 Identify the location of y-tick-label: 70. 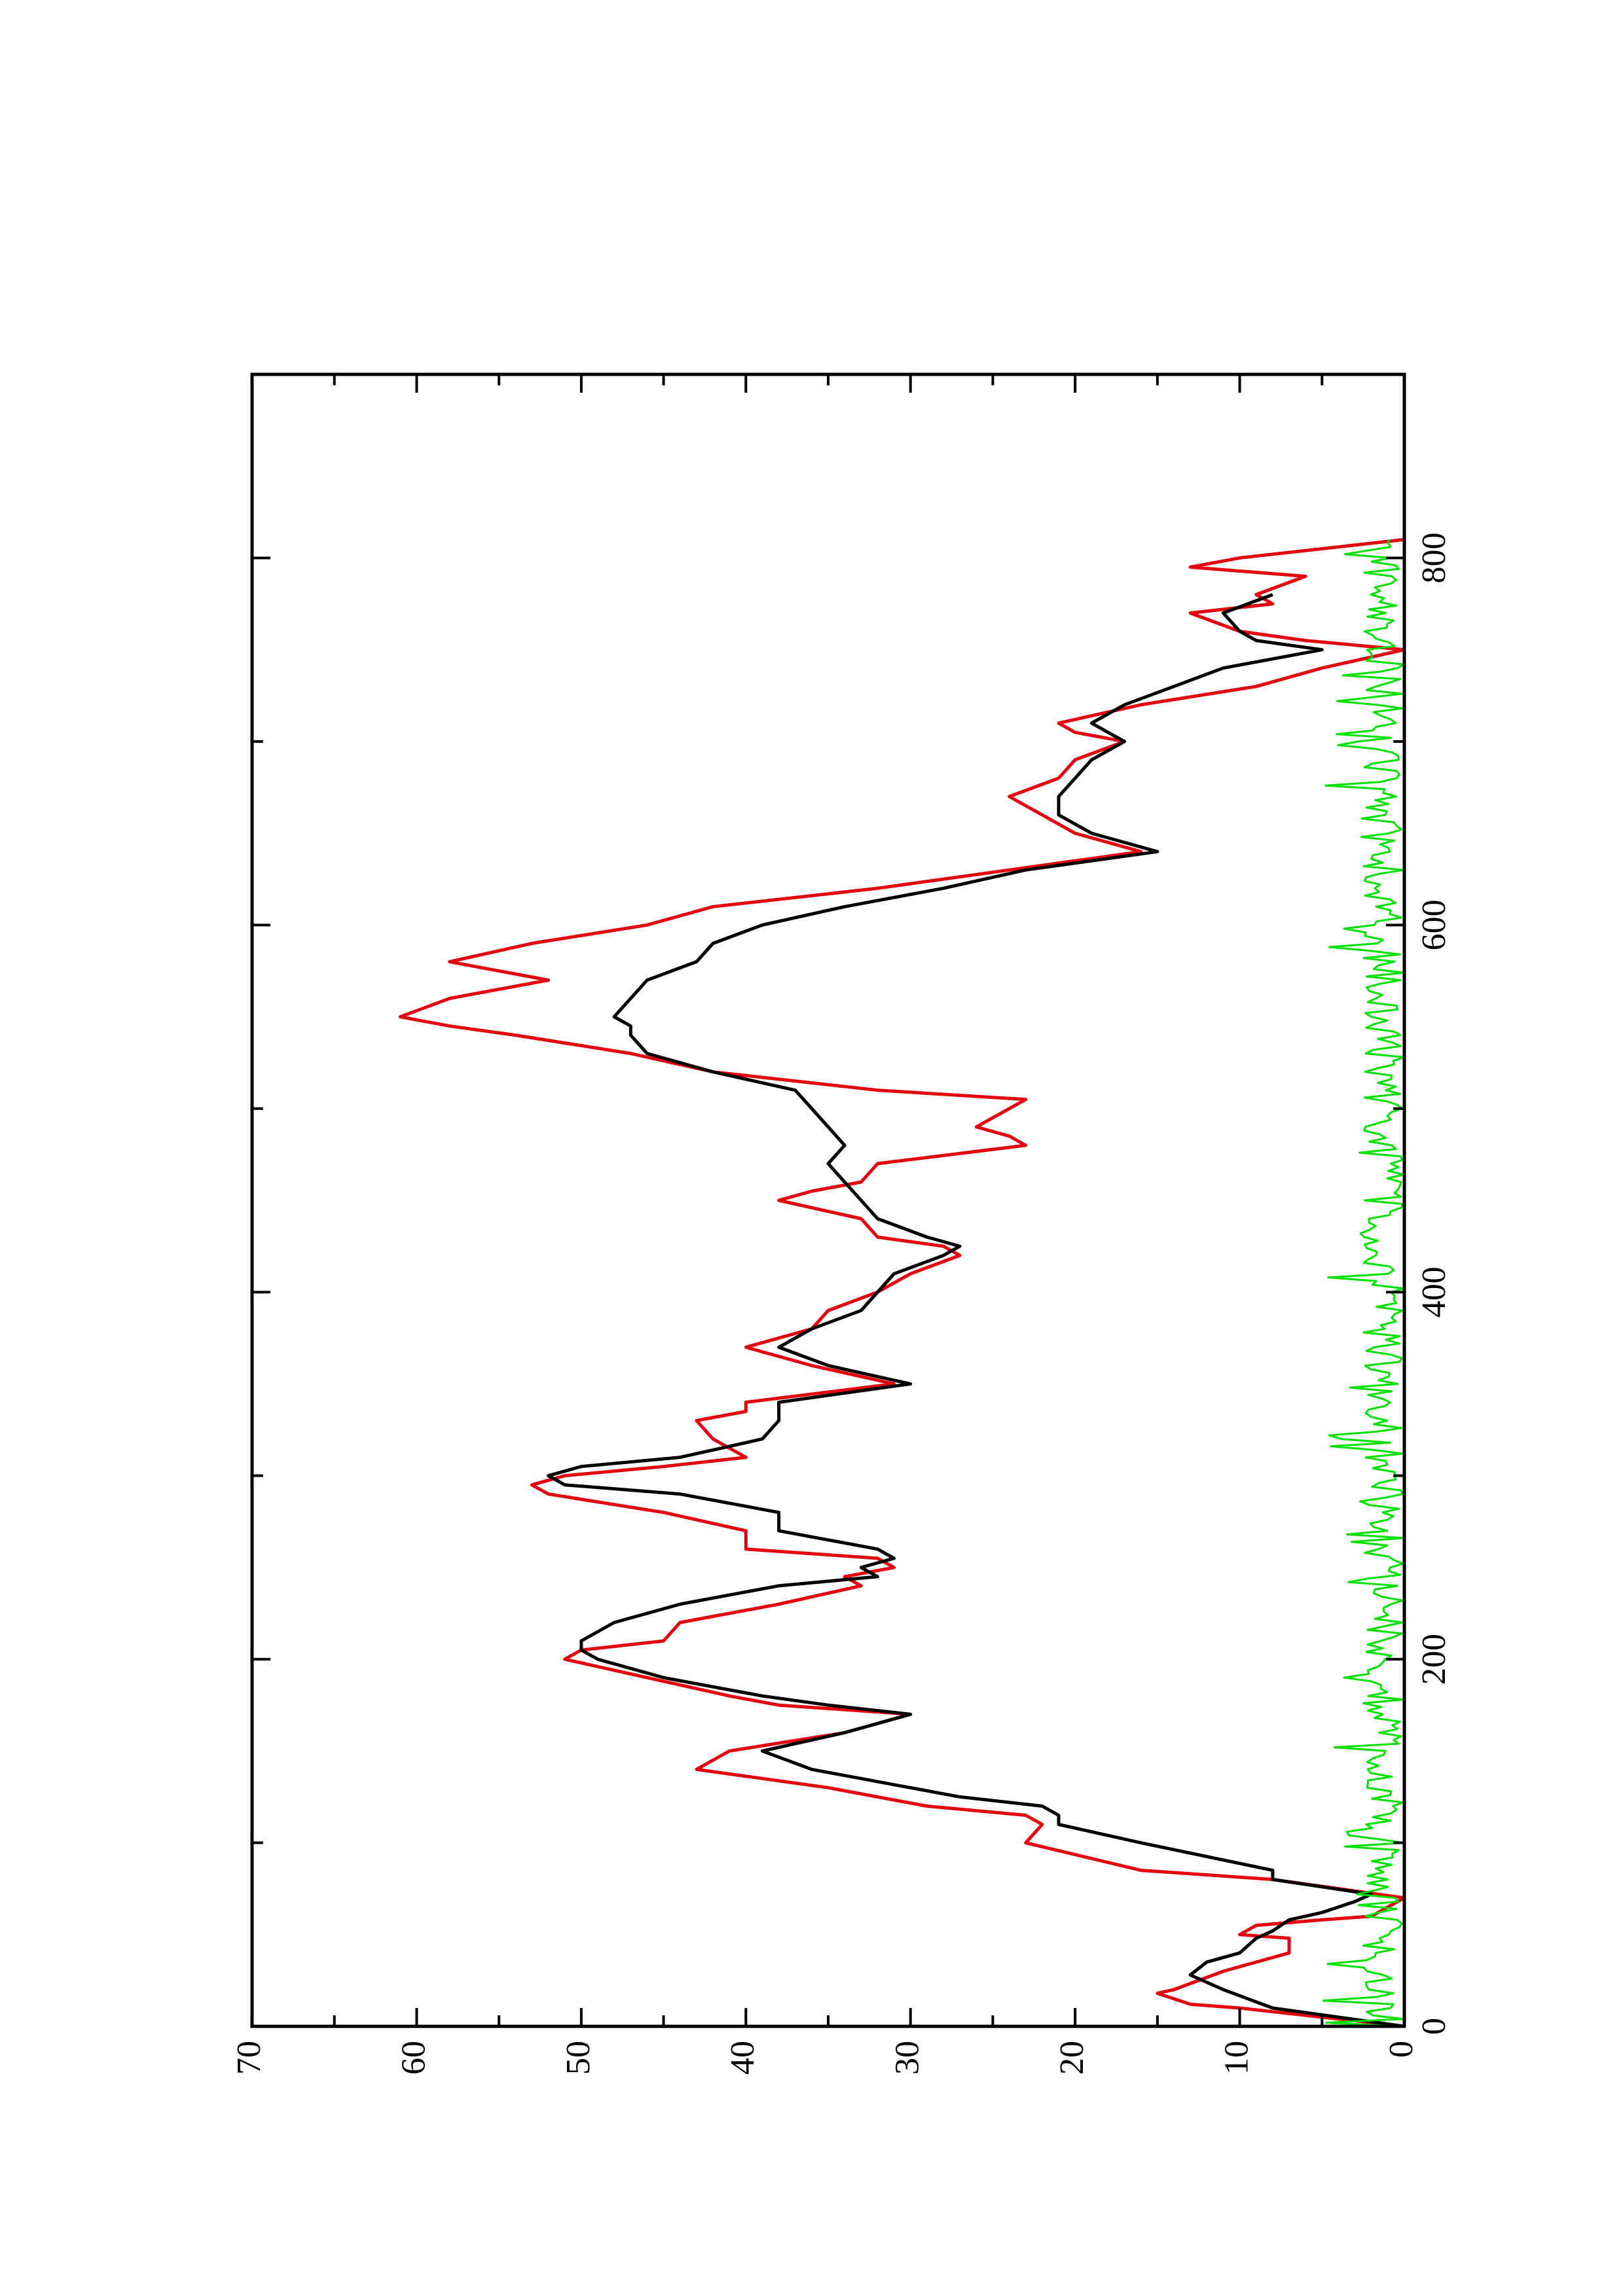
(249, 2058).